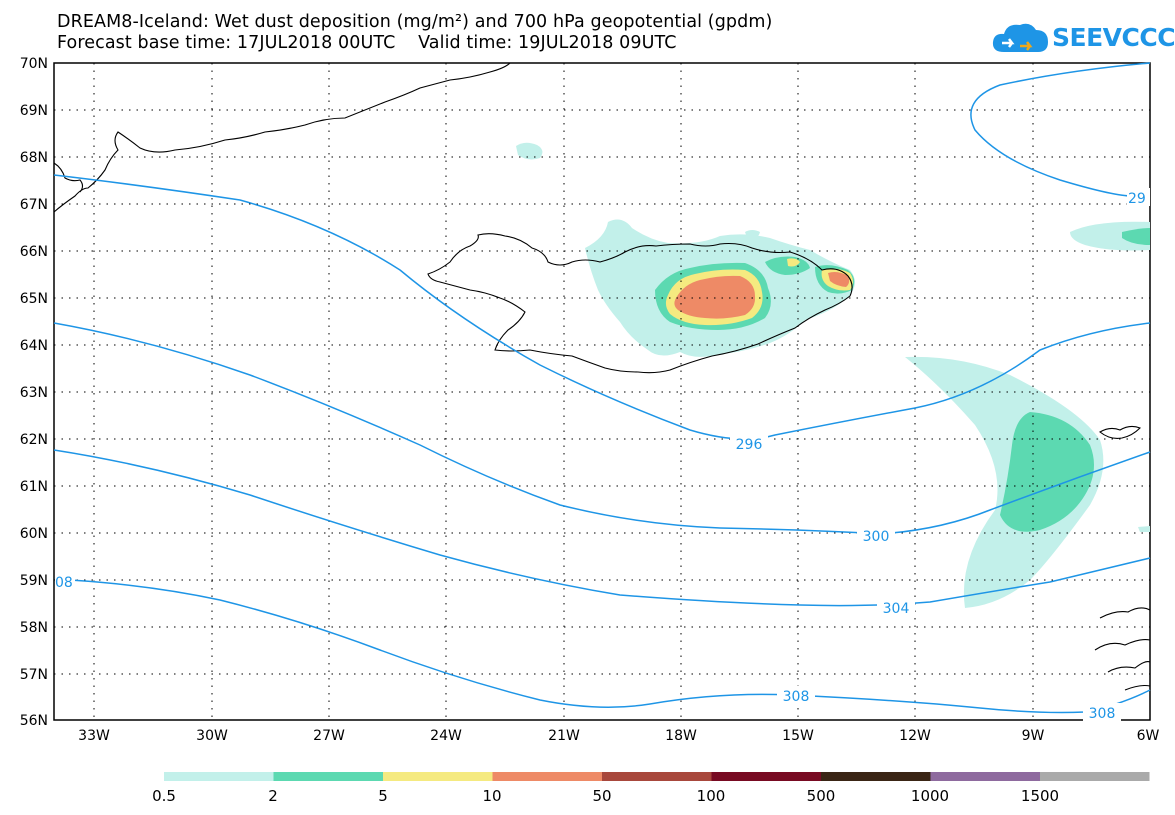 This screenshot has height=815, width=1175. Describe the element at coordinates (796, 697) in the screenshot. I see `contour-label-308: 308` at that location.